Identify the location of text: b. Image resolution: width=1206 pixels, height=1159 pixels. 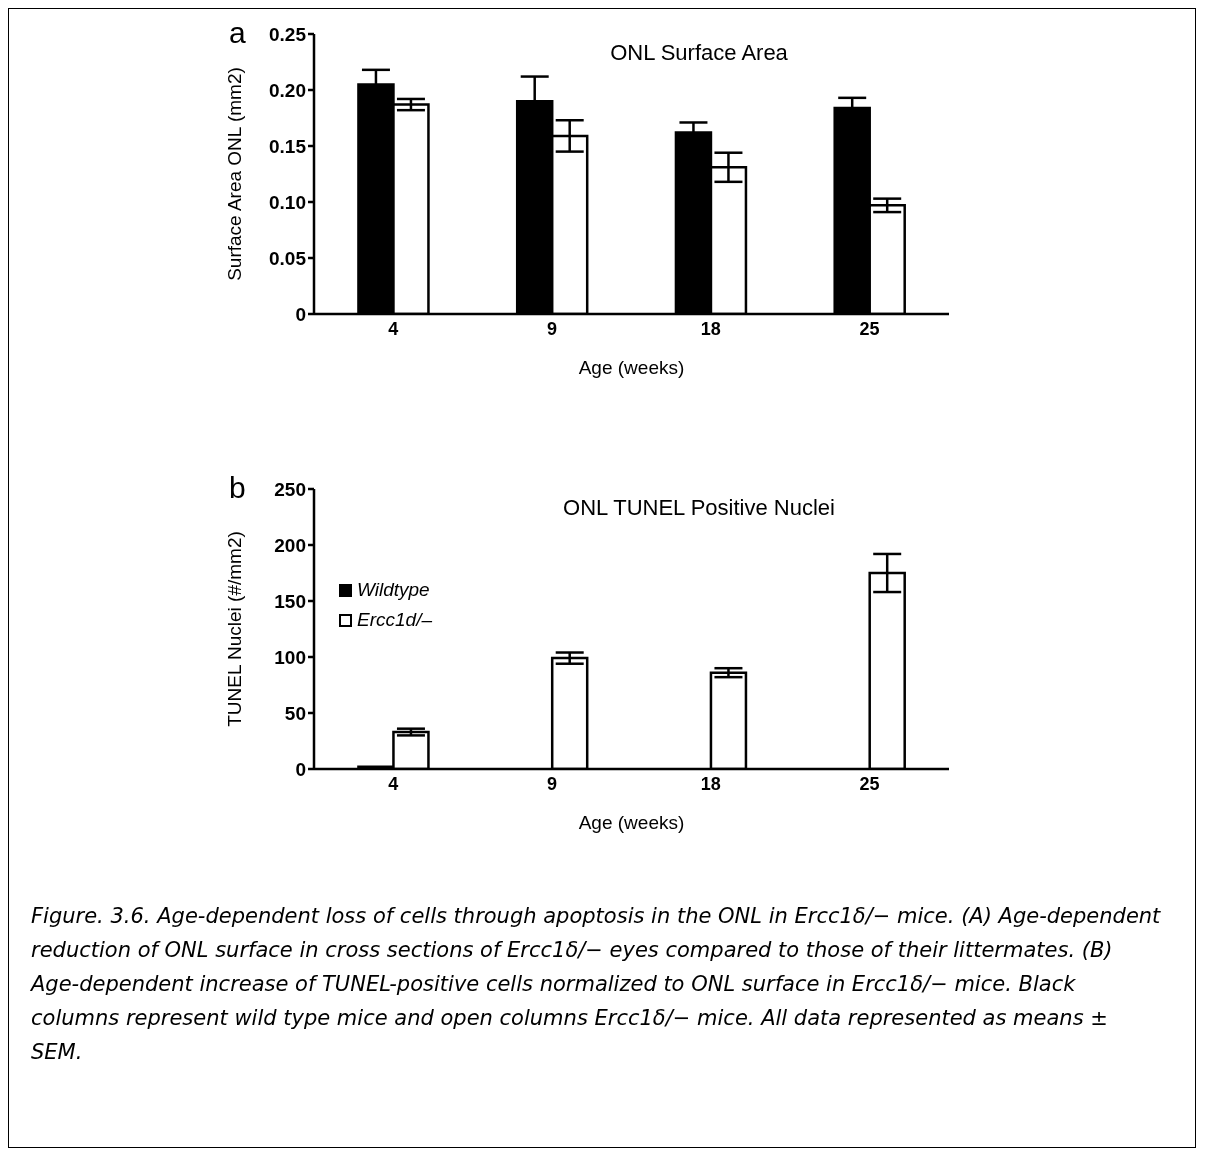
(237, 488).